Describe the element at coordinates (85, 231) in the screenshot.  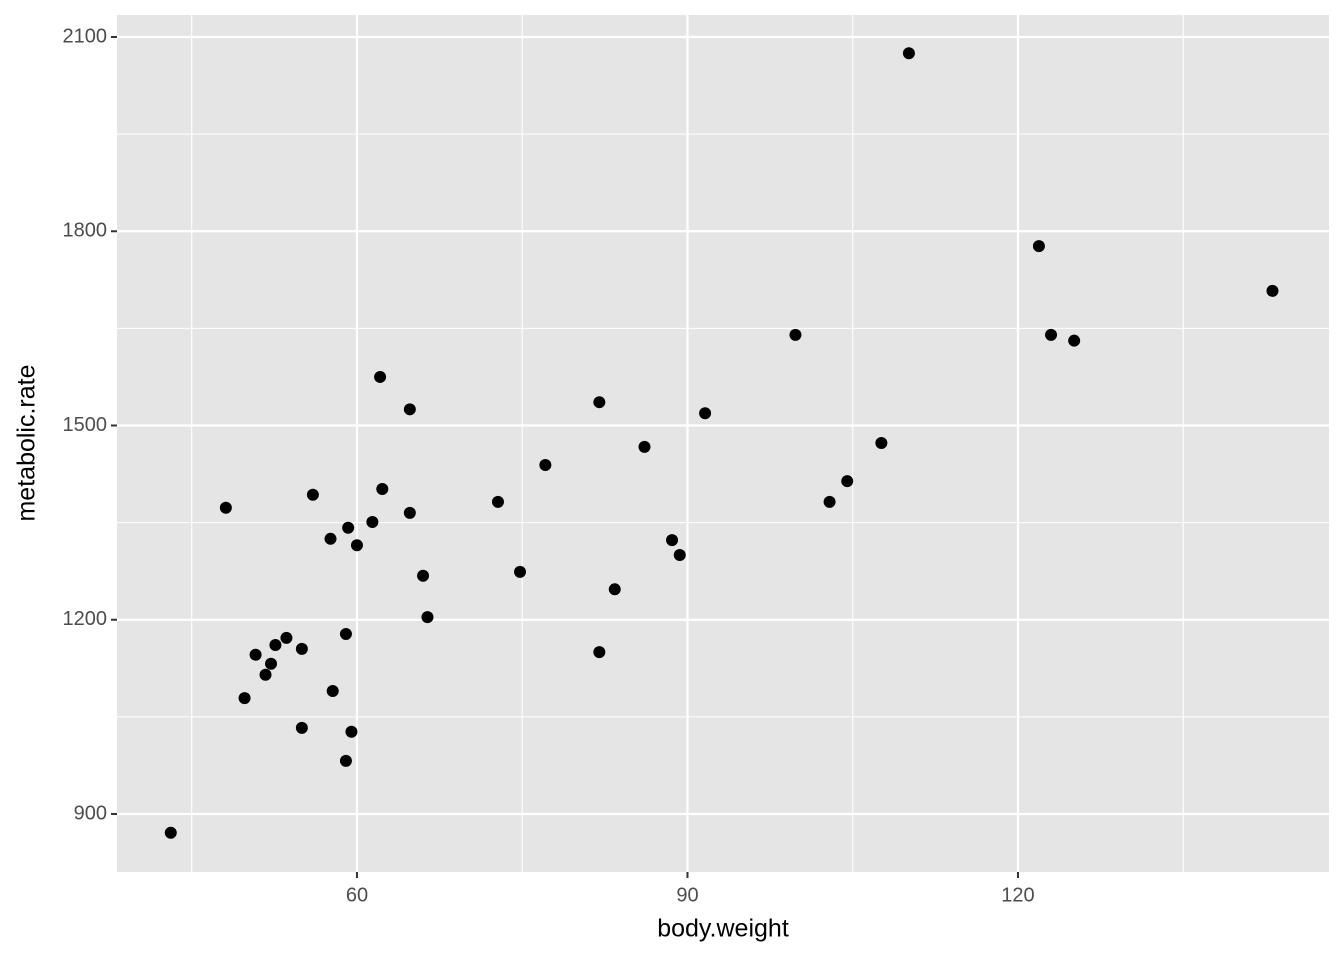
I see `y-tick-label: 1800` at that location.